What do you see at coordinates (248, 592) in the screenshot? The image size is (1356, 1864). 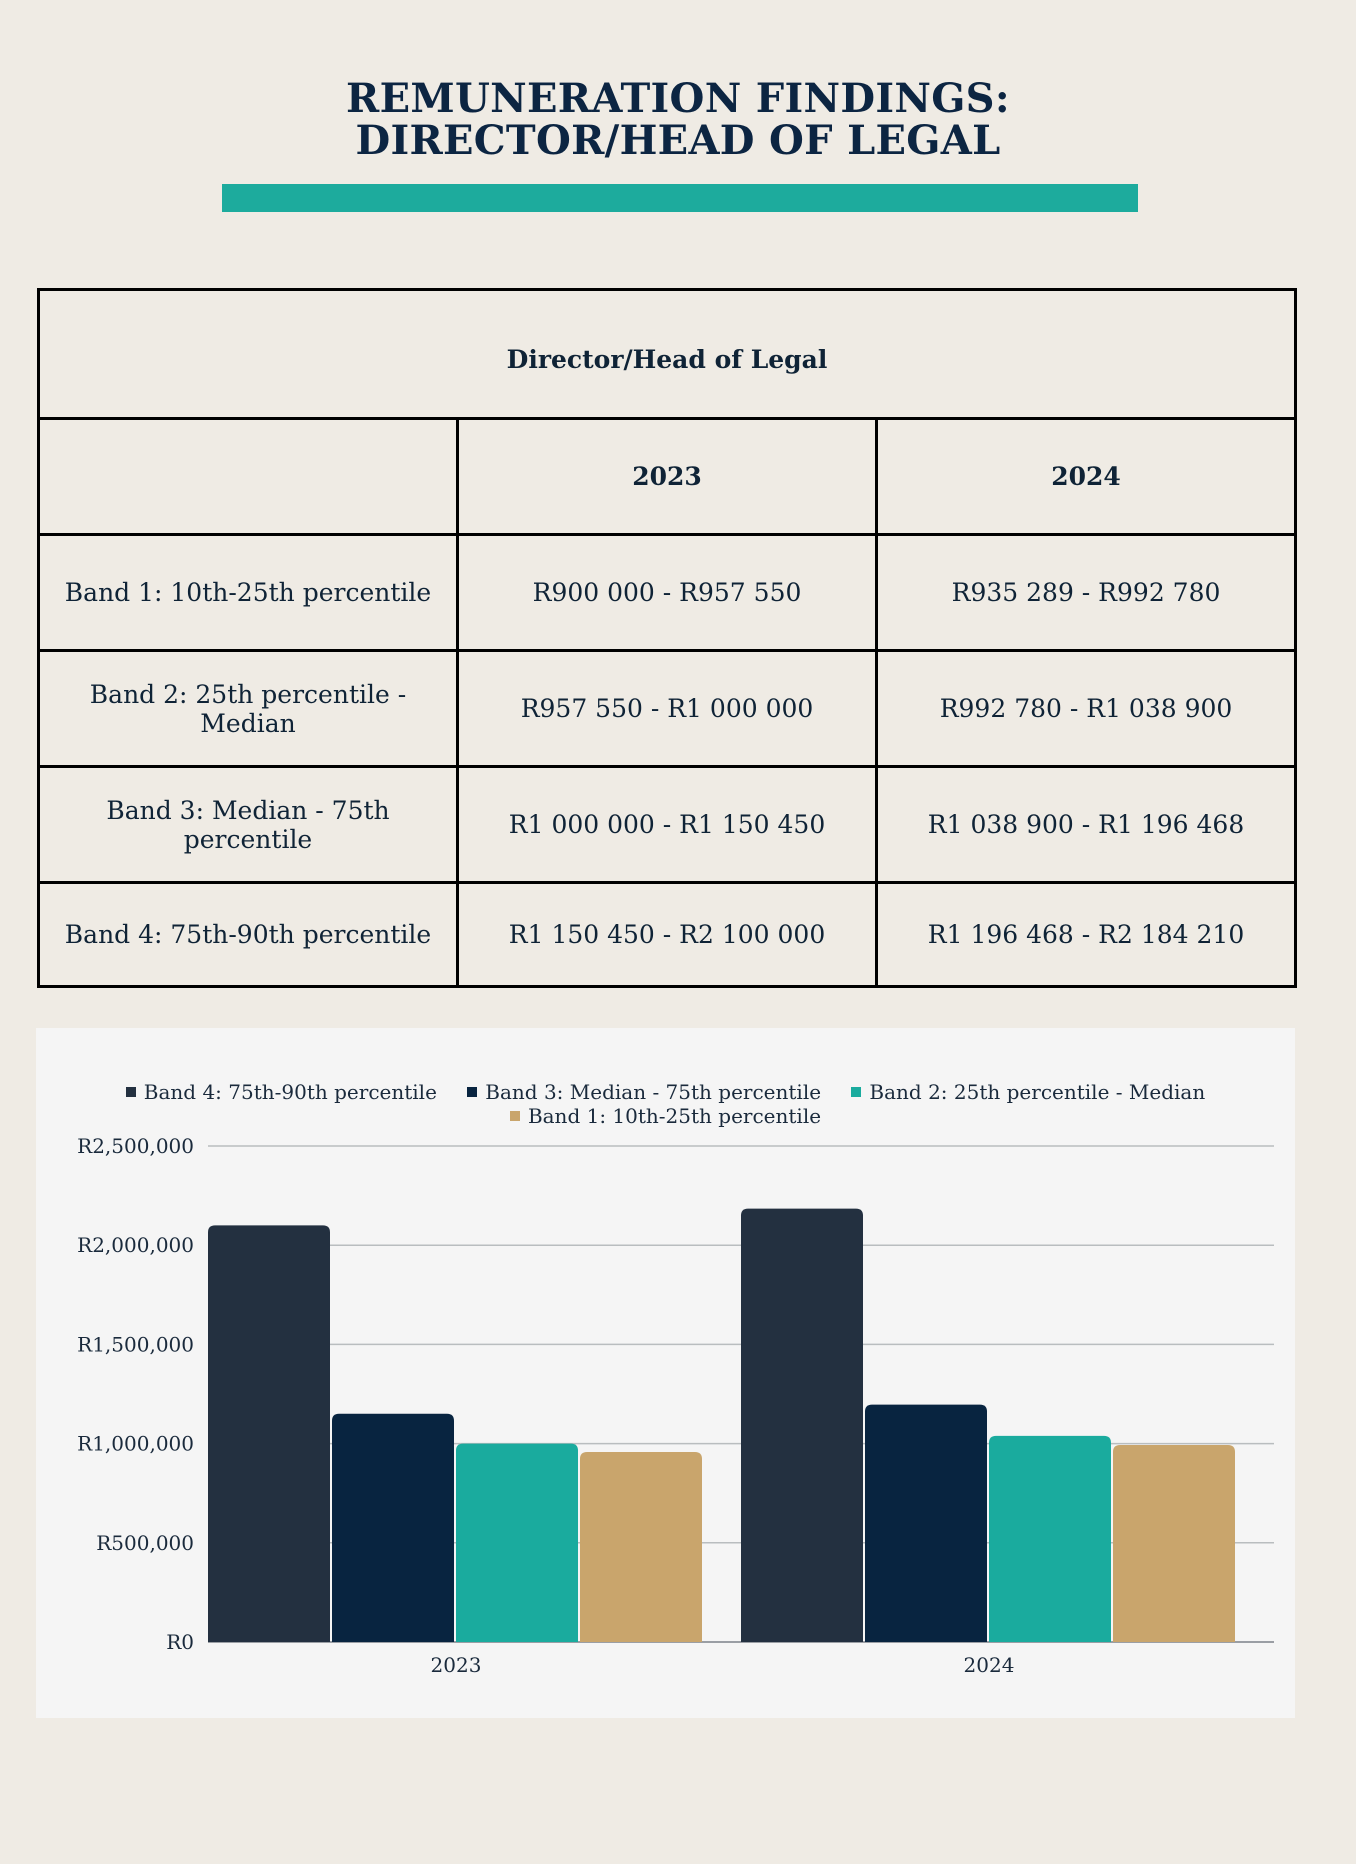 I see `band-label: Band 1: 10th-25th percentile` at bounding box center [248, 592].